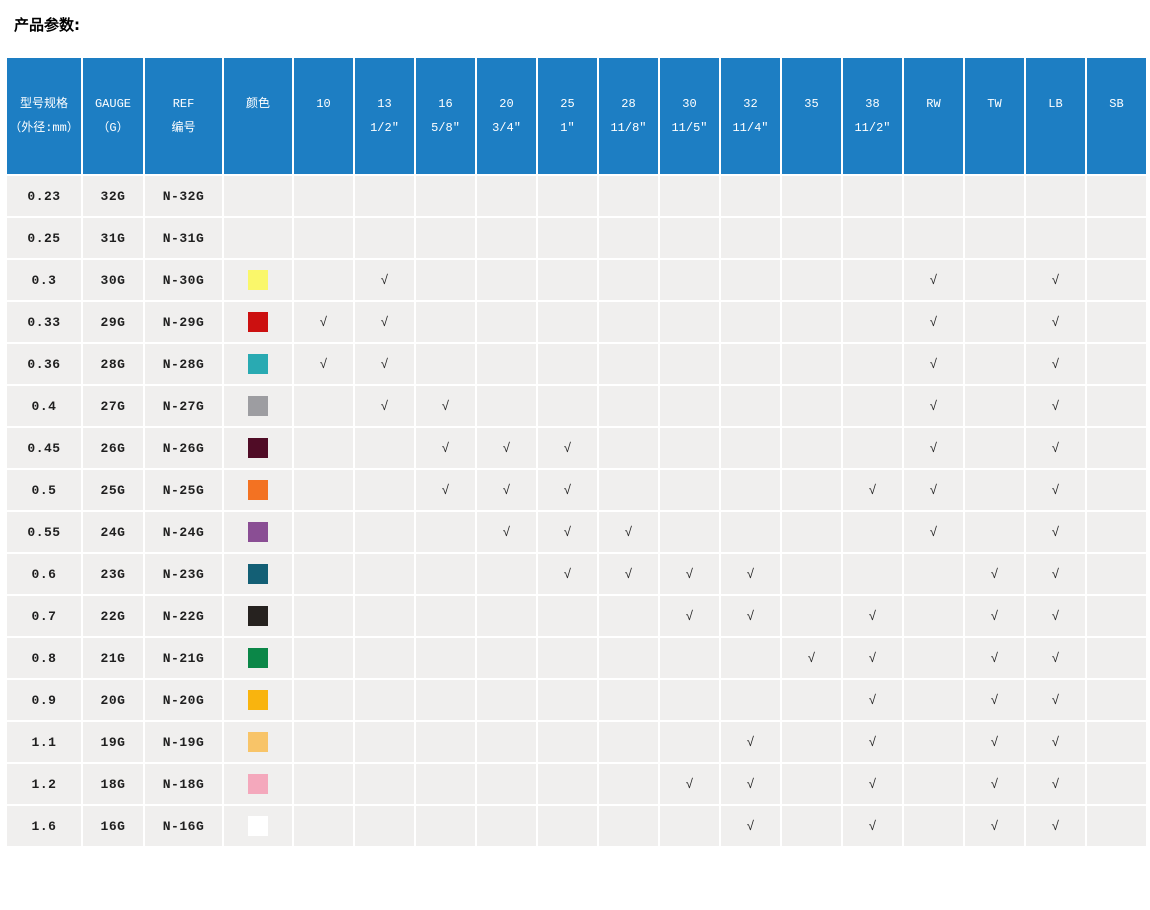  Describe the element at coordinates (323, 104) in the screenshot. I see `column-header-line1: 10` at that location.